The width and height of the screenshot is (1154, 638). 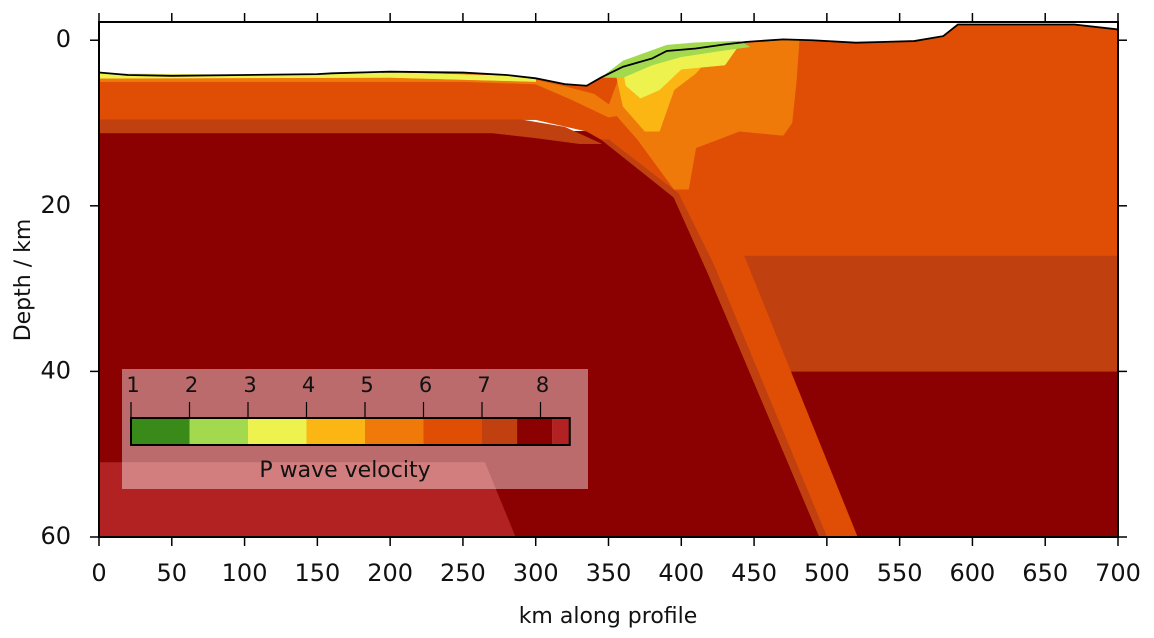 I want to click on surface-line, so click(x=608, y=55).